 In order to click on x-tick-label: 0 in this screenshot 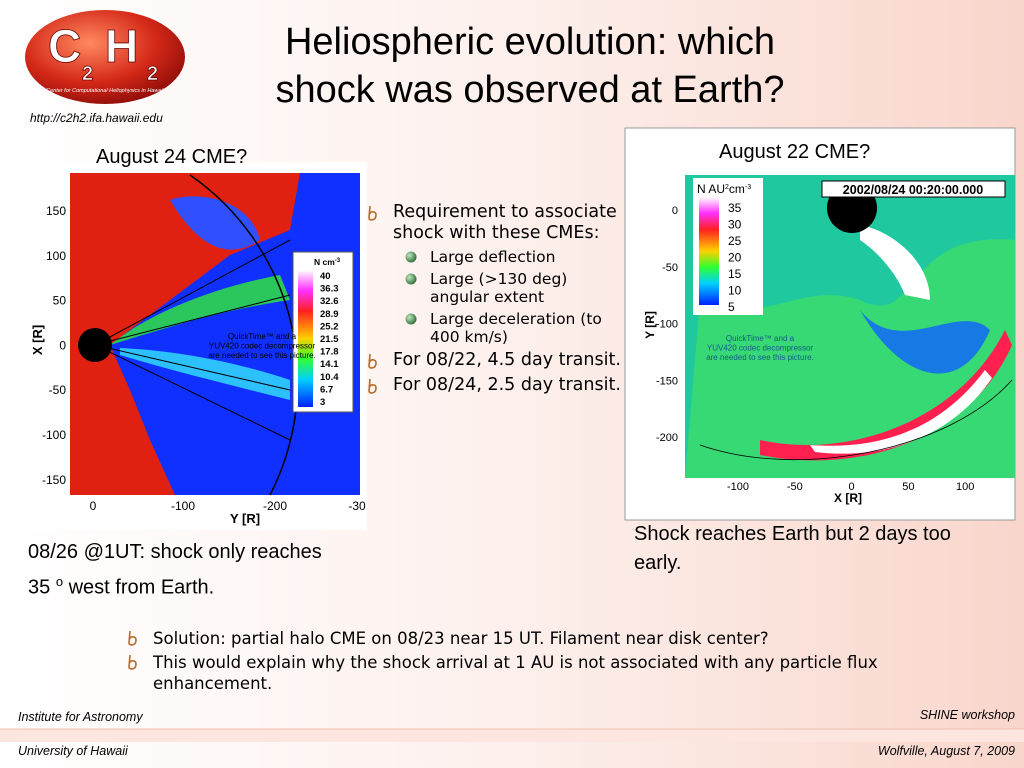, I will do `click(852, 487)`.